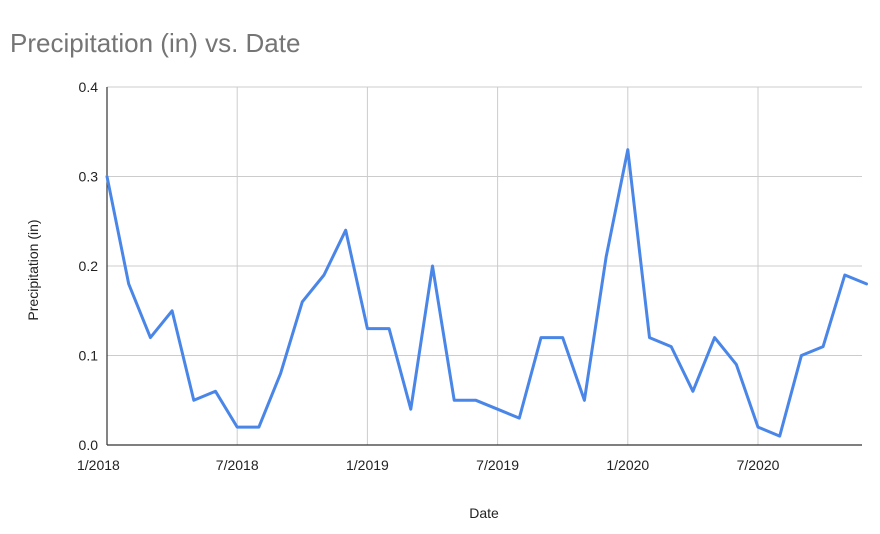 Image resolution: width=880 pixels, height=534 pixels. What do you see at coordinates (89, 177) in the screenshot?
I see `y-tick-label-3: 0.3` at bounding box center [89, 177].